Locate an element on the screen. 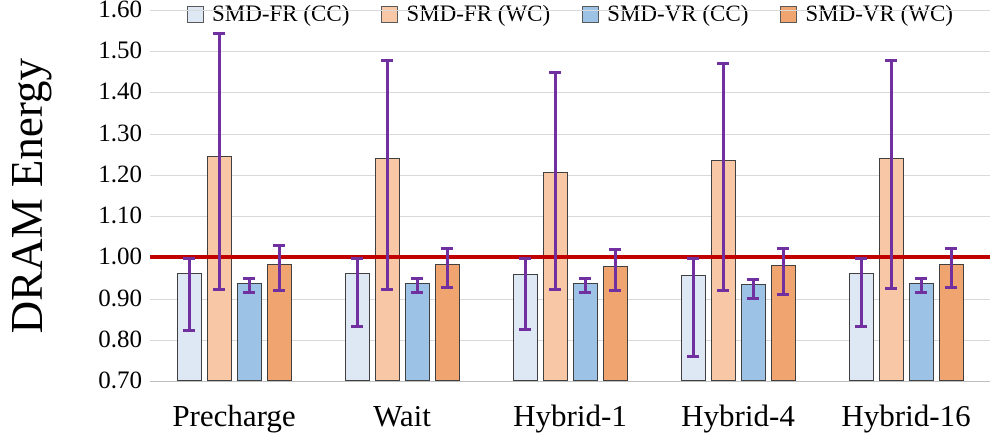 This screenshot has height=443, width=997. gridline-1.20 is located at coordinates (570, 175).